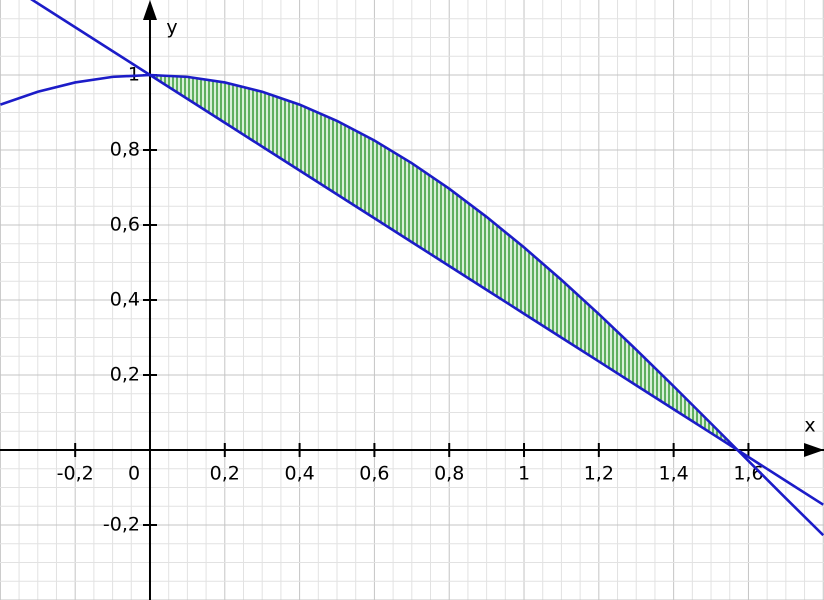 The width and height of the screenshot is (824, 600). Describe the element at coordinates (134, 75) in the screenshot. I see `y-tick-label: 1` at that location.